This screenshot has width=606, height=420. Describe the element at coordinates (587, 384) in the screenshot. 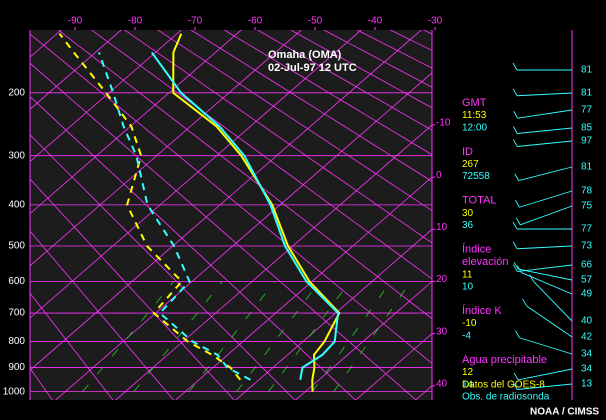

I see `wind-label: 13` at that location.